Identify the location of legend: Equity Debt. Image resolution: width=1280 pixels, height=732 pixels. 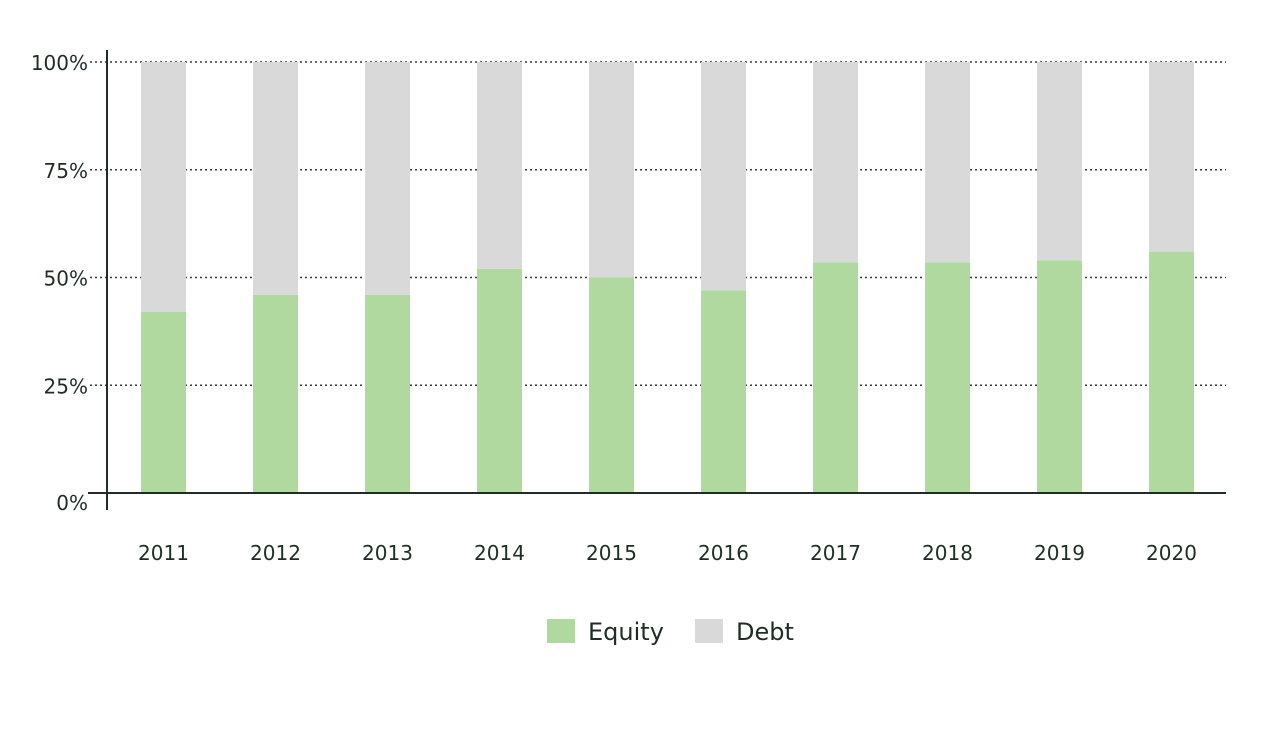
(670, 632).